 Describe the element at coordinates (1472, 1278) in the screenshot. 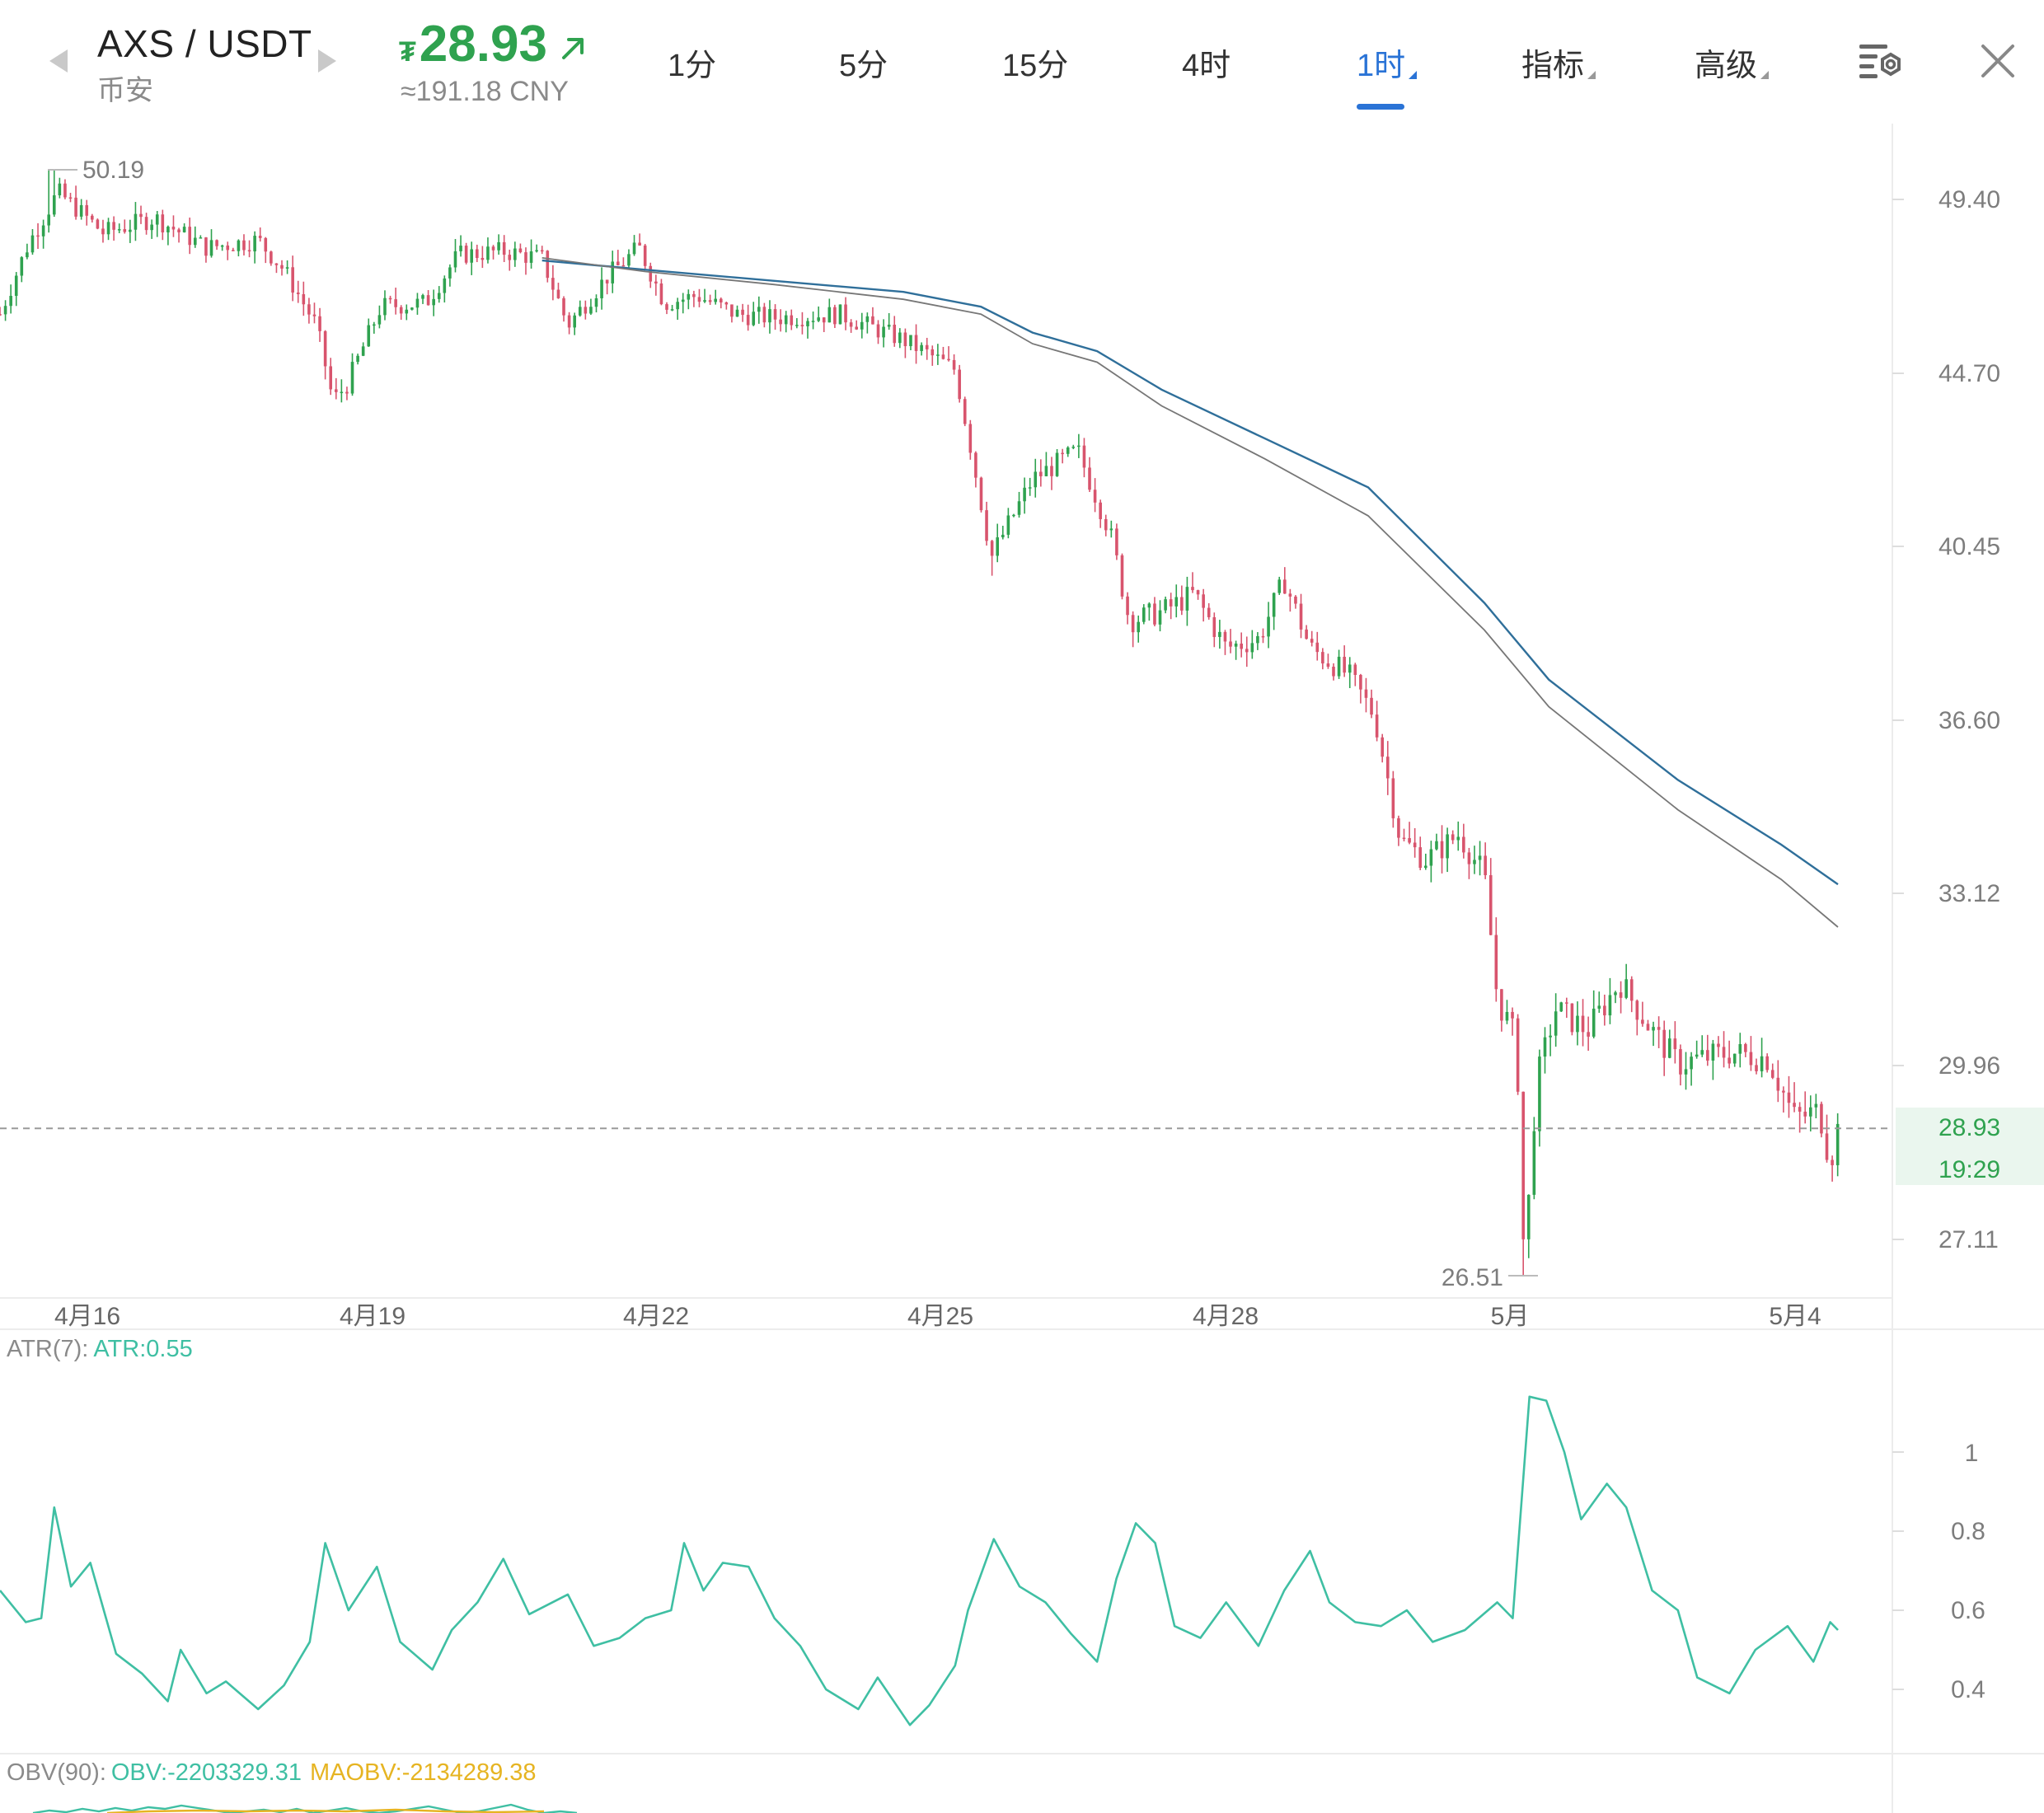

I see `low-marker-label: 26.51` at that location.